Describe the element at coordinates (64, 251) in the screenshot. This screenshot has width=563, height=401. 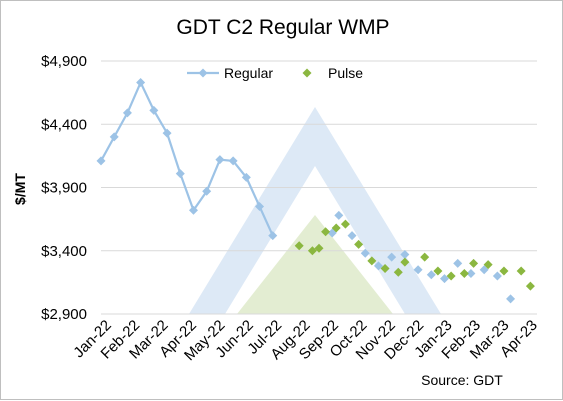
I see `y-tick-label: $3,400` at that location.